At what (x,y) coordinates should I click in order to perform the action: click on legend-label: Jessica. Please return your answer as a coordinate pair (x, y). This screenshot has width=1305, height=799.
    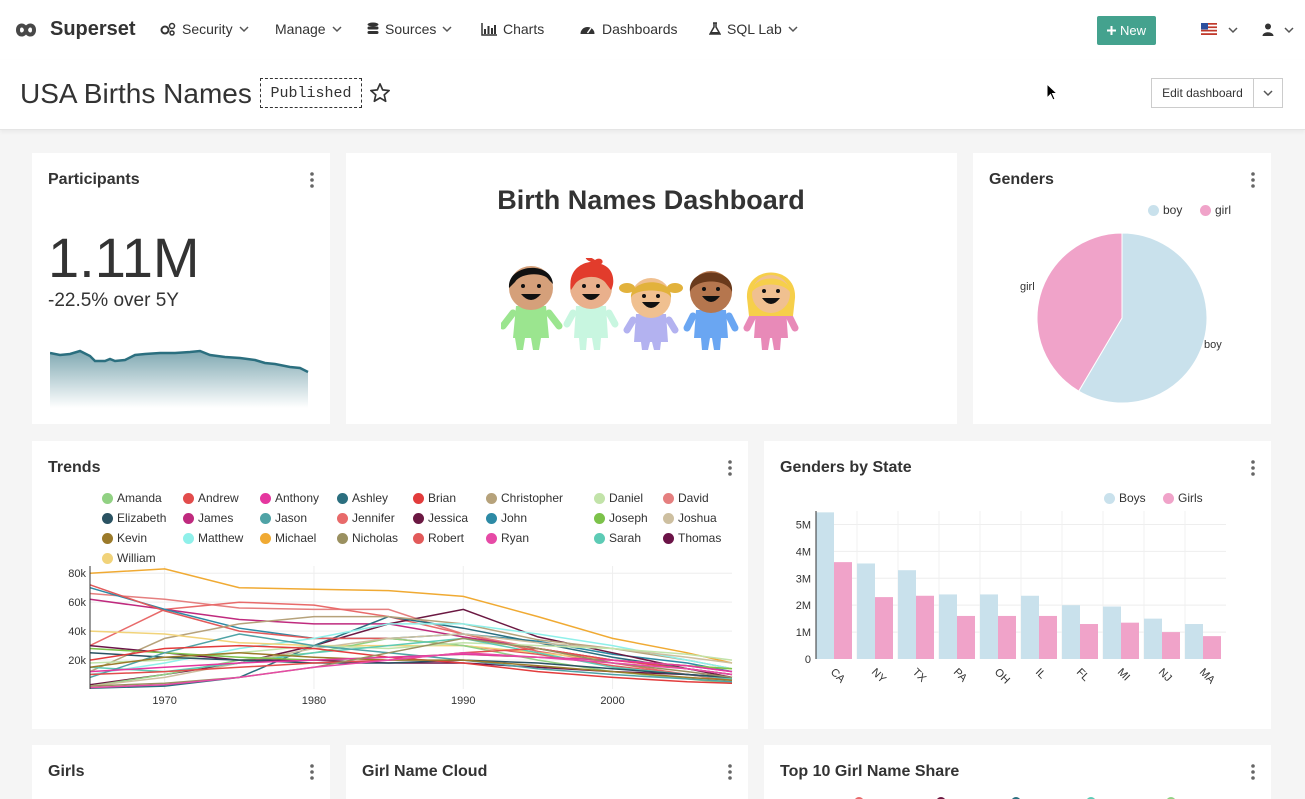
    Looking at the image, I should click on (448, 518).